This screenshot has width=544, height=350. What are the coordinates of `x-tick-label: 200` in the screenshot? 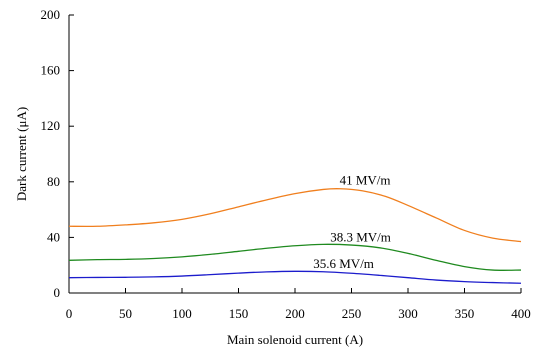 It's located at (295, 313).